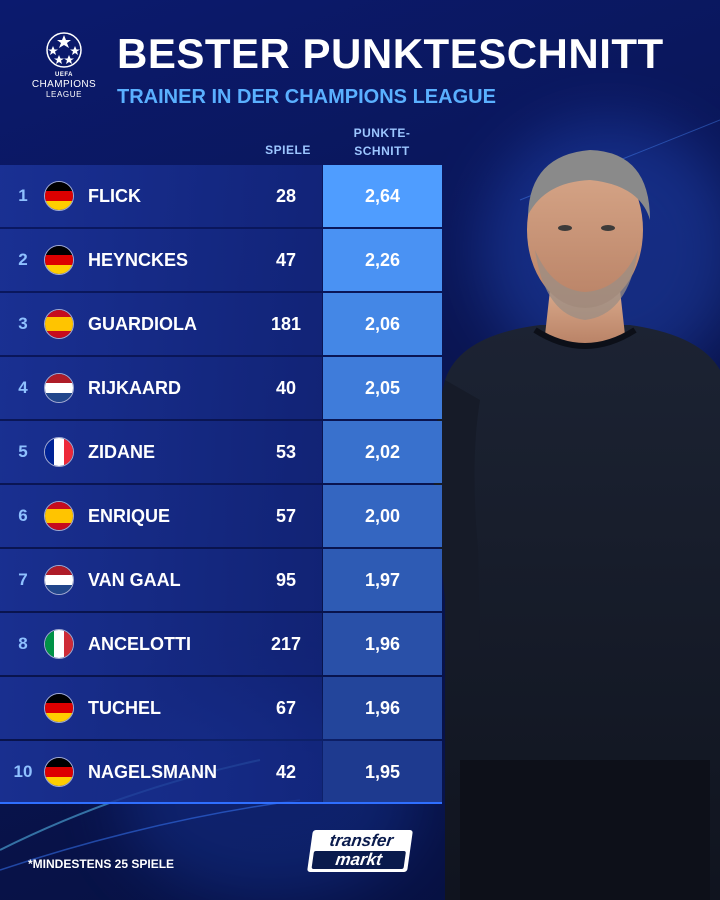 The image size is (720, 900). Describe the element at coordinates (221, 709) in the screenshot. I see `table-row: TUCHEL 67 1,96` at that location.